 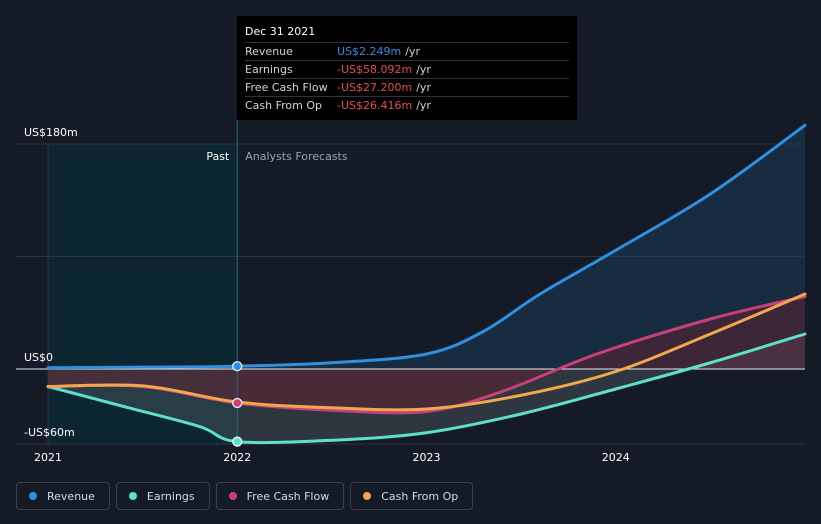 I want to click on tooltip-label: Earnings, so click(x=269, y=69).